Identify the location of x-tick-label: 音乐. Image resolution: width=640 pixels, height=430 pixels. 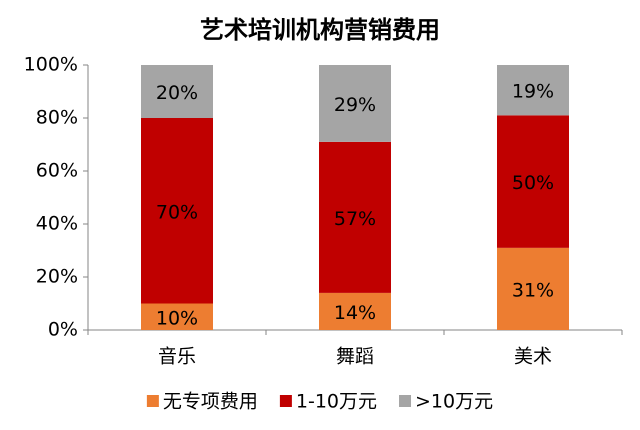
(177, 357).